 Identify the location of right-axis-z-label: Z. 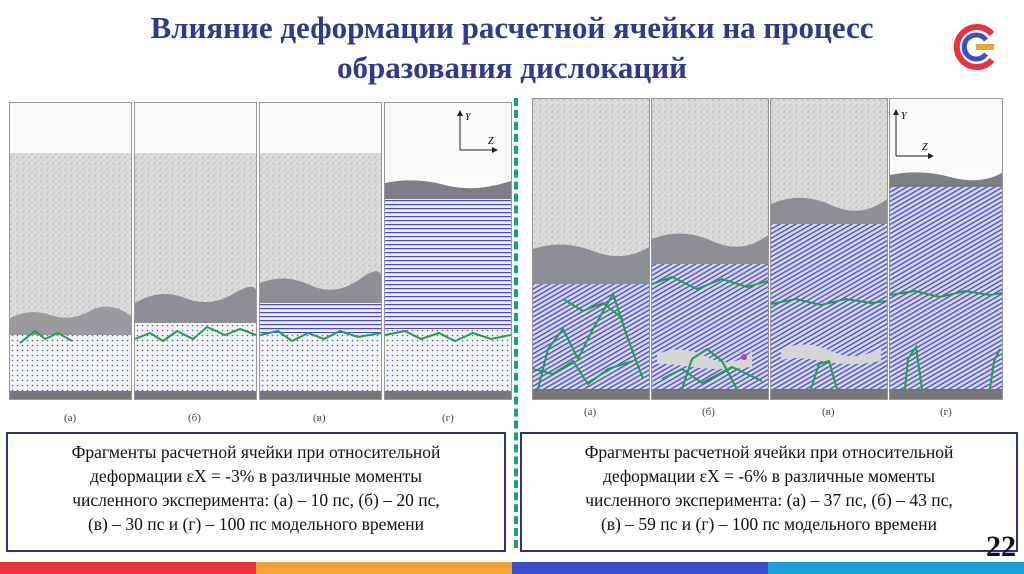
(925, 147).